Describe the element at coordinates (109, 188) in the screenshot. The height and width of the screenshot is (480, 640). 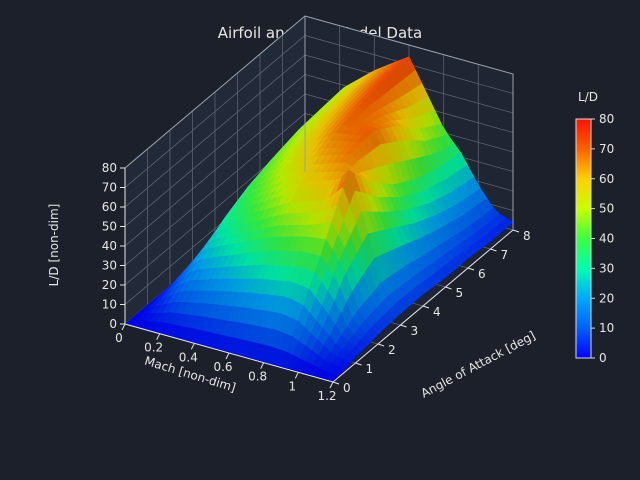
I see `z-tick-label: 70` at that location.